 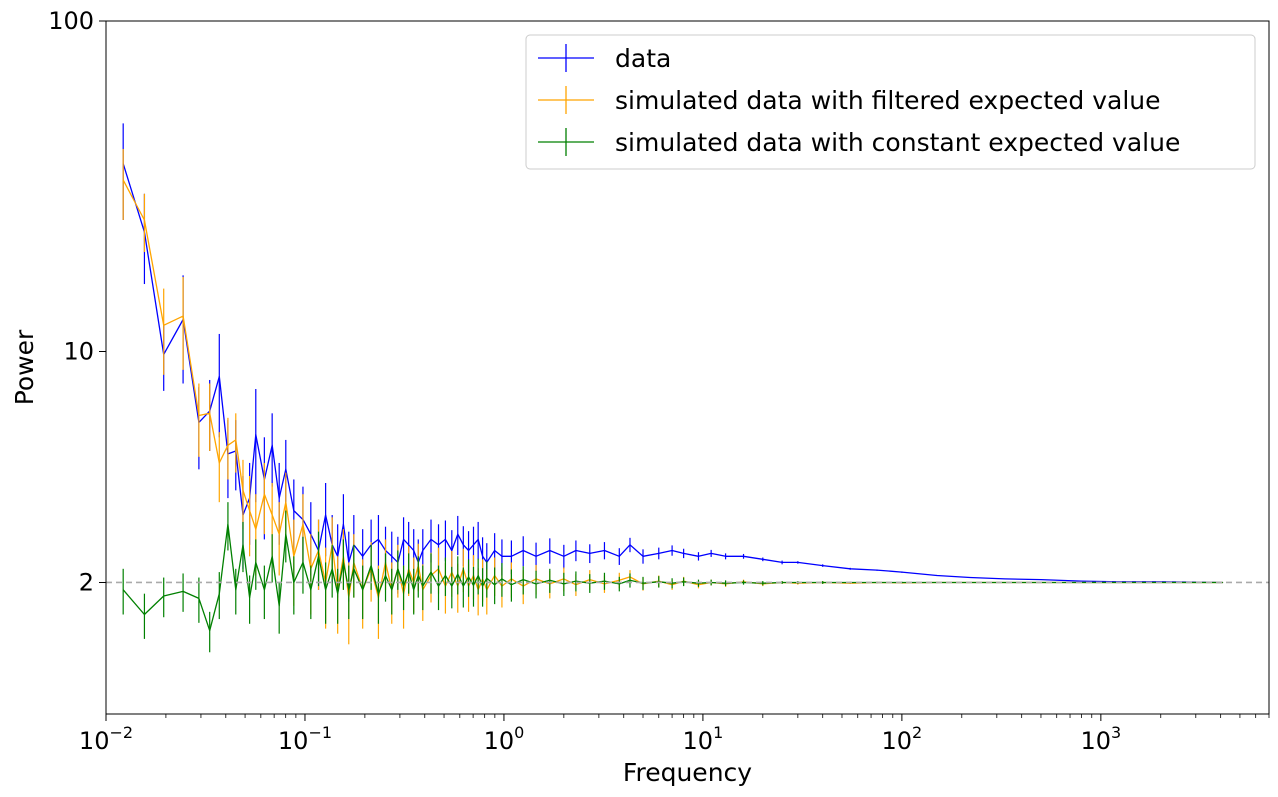 I want to click on x-tick-label: 10¹, so click(x=703, y=739).